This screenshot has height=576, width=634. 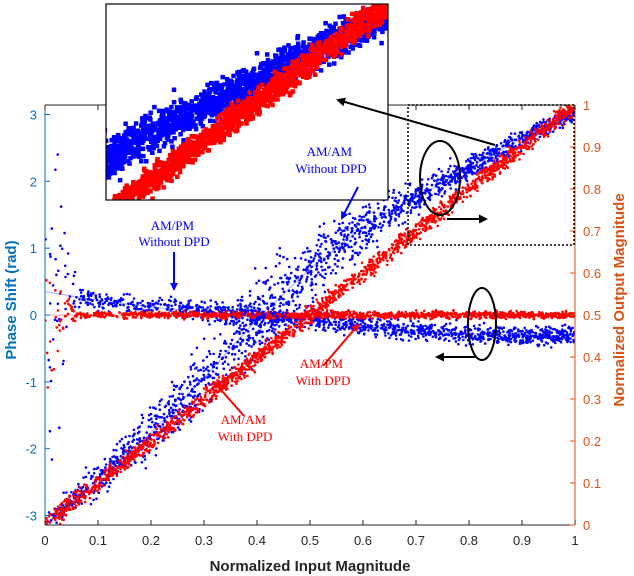 What do you see at coordinates (151, 540) in the screenshot?
I see `x-tick-label: 0.2` at bounding box center [151, 540].